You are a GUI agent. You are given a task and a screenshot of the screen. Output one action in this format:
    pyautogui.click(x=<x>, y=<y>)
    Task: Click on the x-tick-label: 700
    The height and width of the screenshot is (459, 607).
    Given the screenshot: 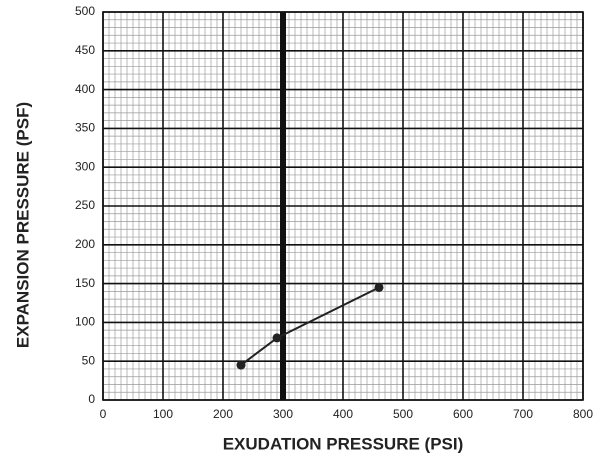 What is the action you would take?
    pyautogui.click(x=523, y=414)
    